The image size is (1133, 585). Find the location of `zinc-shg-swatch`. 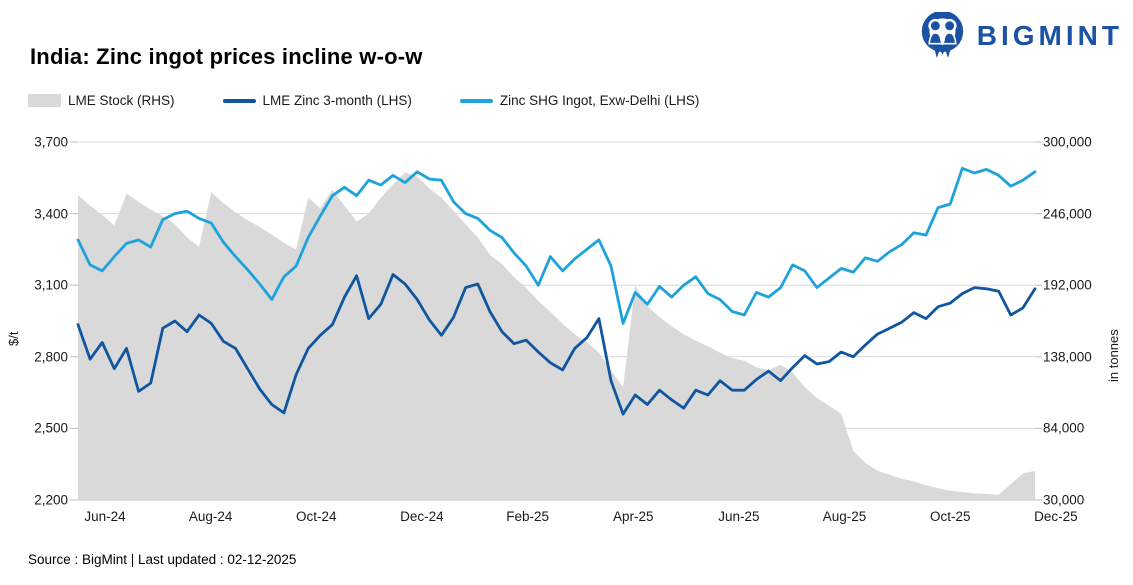

zinc-shg-swatch is located at coordinates (476, 100).